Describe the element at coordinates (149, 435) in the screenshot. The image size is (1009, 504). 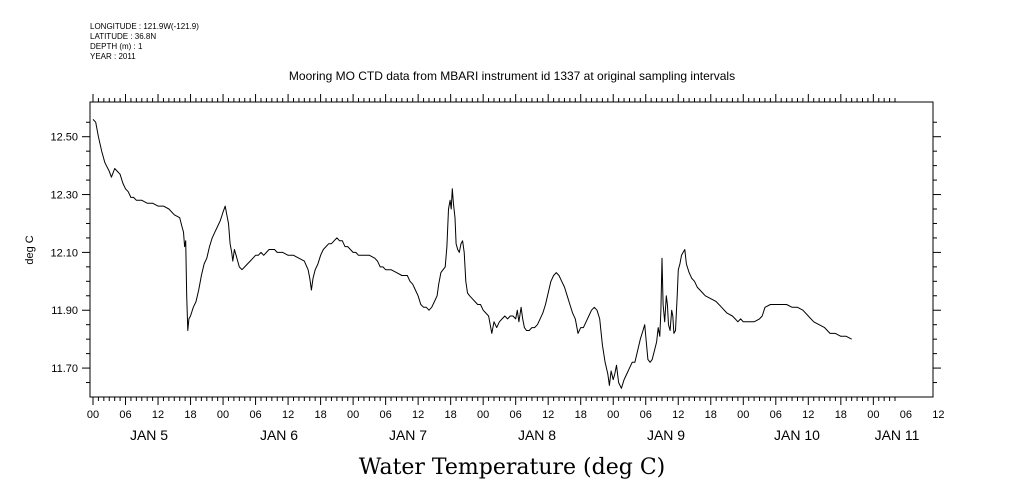
I see `x-day-label: JAN 5` at that location.